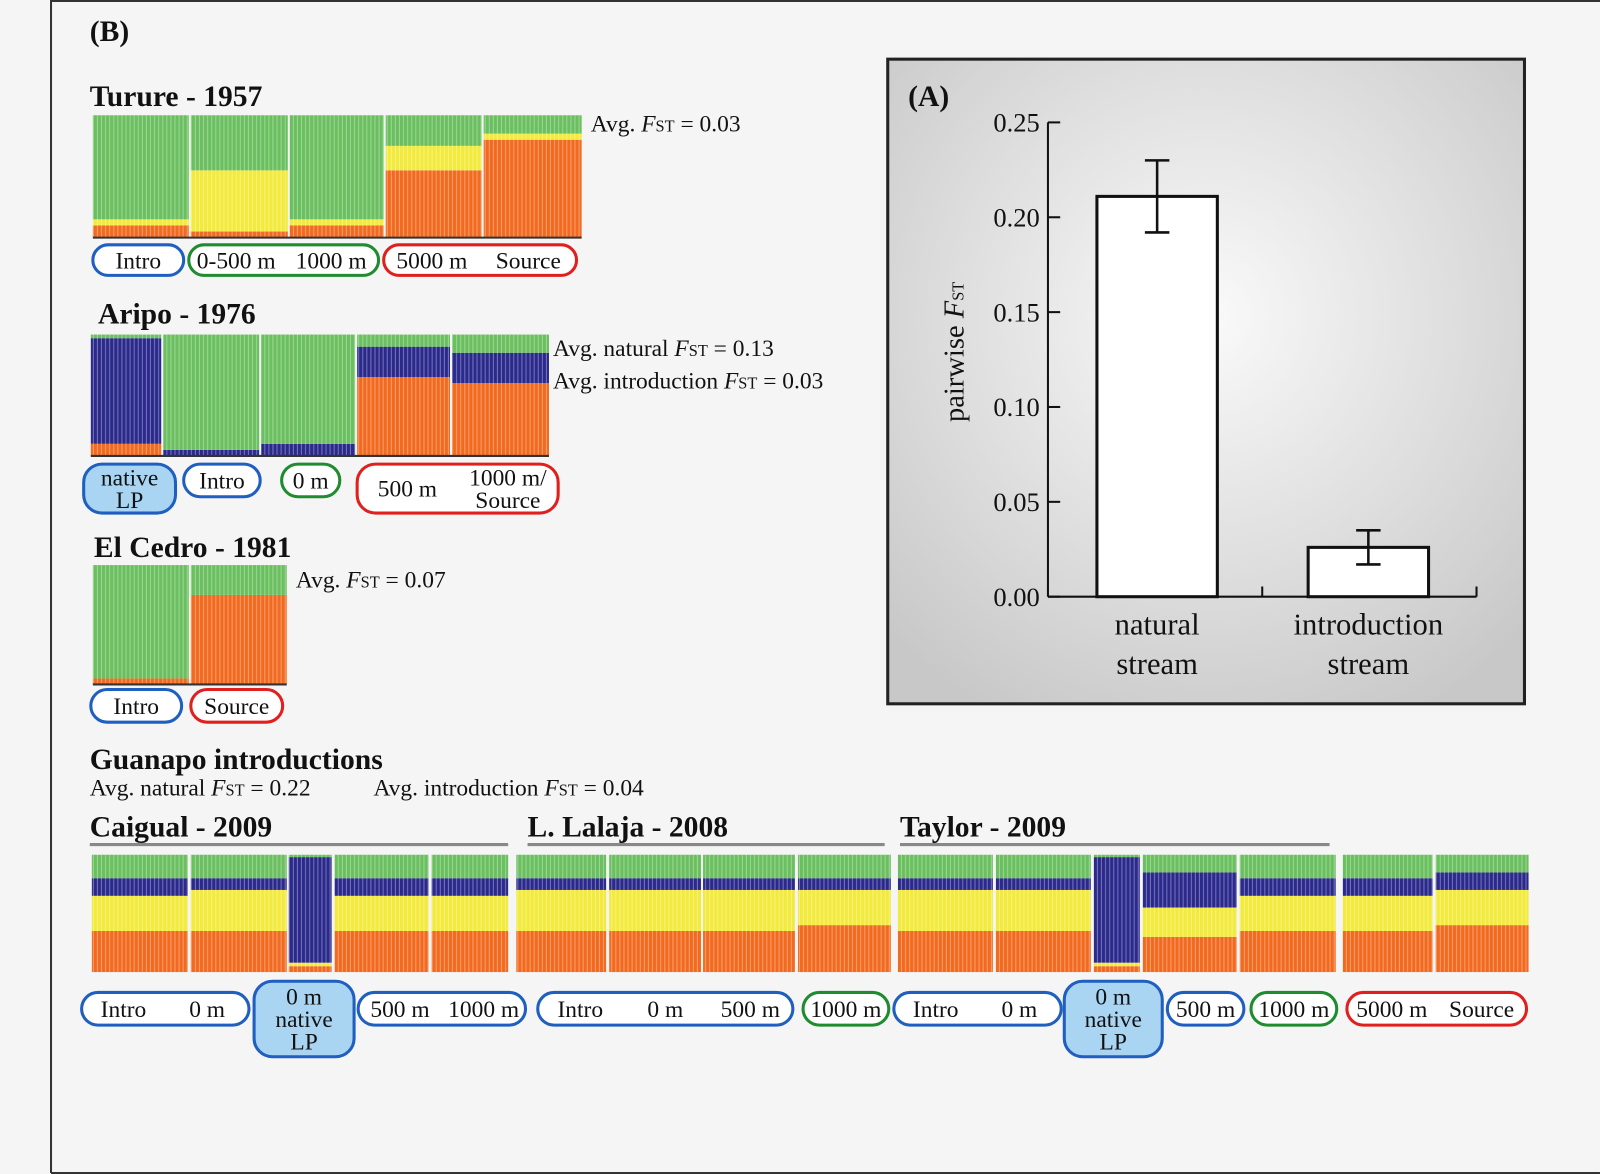 The width and height of the screenshot is (1600, 1174). What do you see at coordinates (708, 125) in the screenshot?
I see `text-part: = 0.03` at bounding box center [708, 125].